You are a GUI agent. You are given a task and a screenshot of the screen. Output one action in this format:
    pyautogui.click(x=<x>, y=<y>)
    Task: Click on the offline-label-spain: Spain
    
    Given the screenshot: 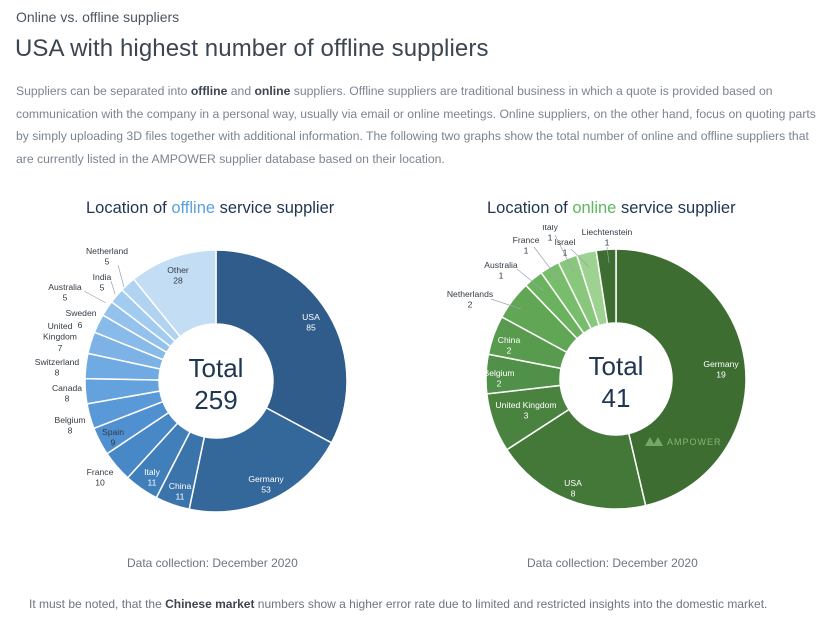 What is the action you would take?
    pyautogui.click(x=113, y=432)
    